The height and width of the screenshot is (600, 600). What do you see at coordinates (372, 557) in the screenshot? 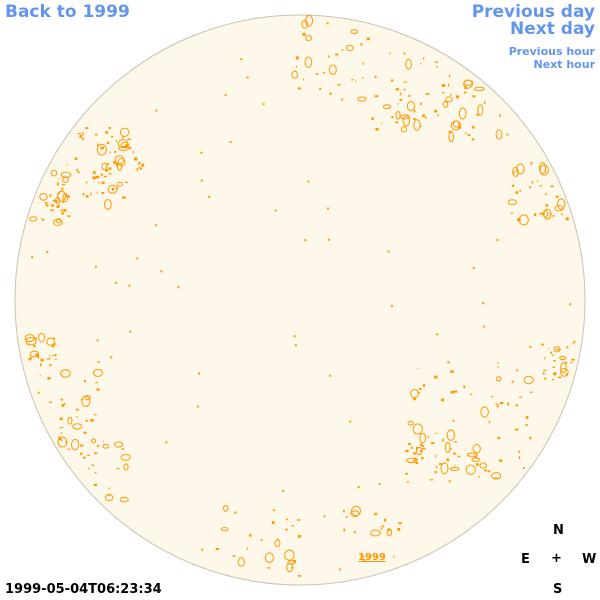
I see `year-label-link: 1999` at bounding box center [372, 557].